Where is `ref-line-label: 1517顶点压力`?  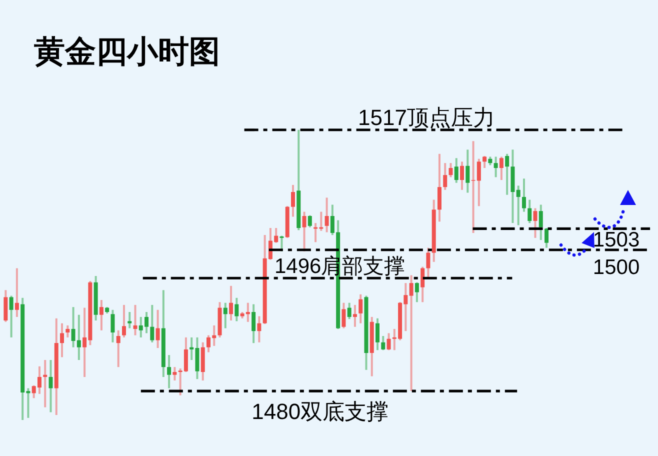 ref-line-label: 1517顶点压力 is located at coordinates (426, 117).